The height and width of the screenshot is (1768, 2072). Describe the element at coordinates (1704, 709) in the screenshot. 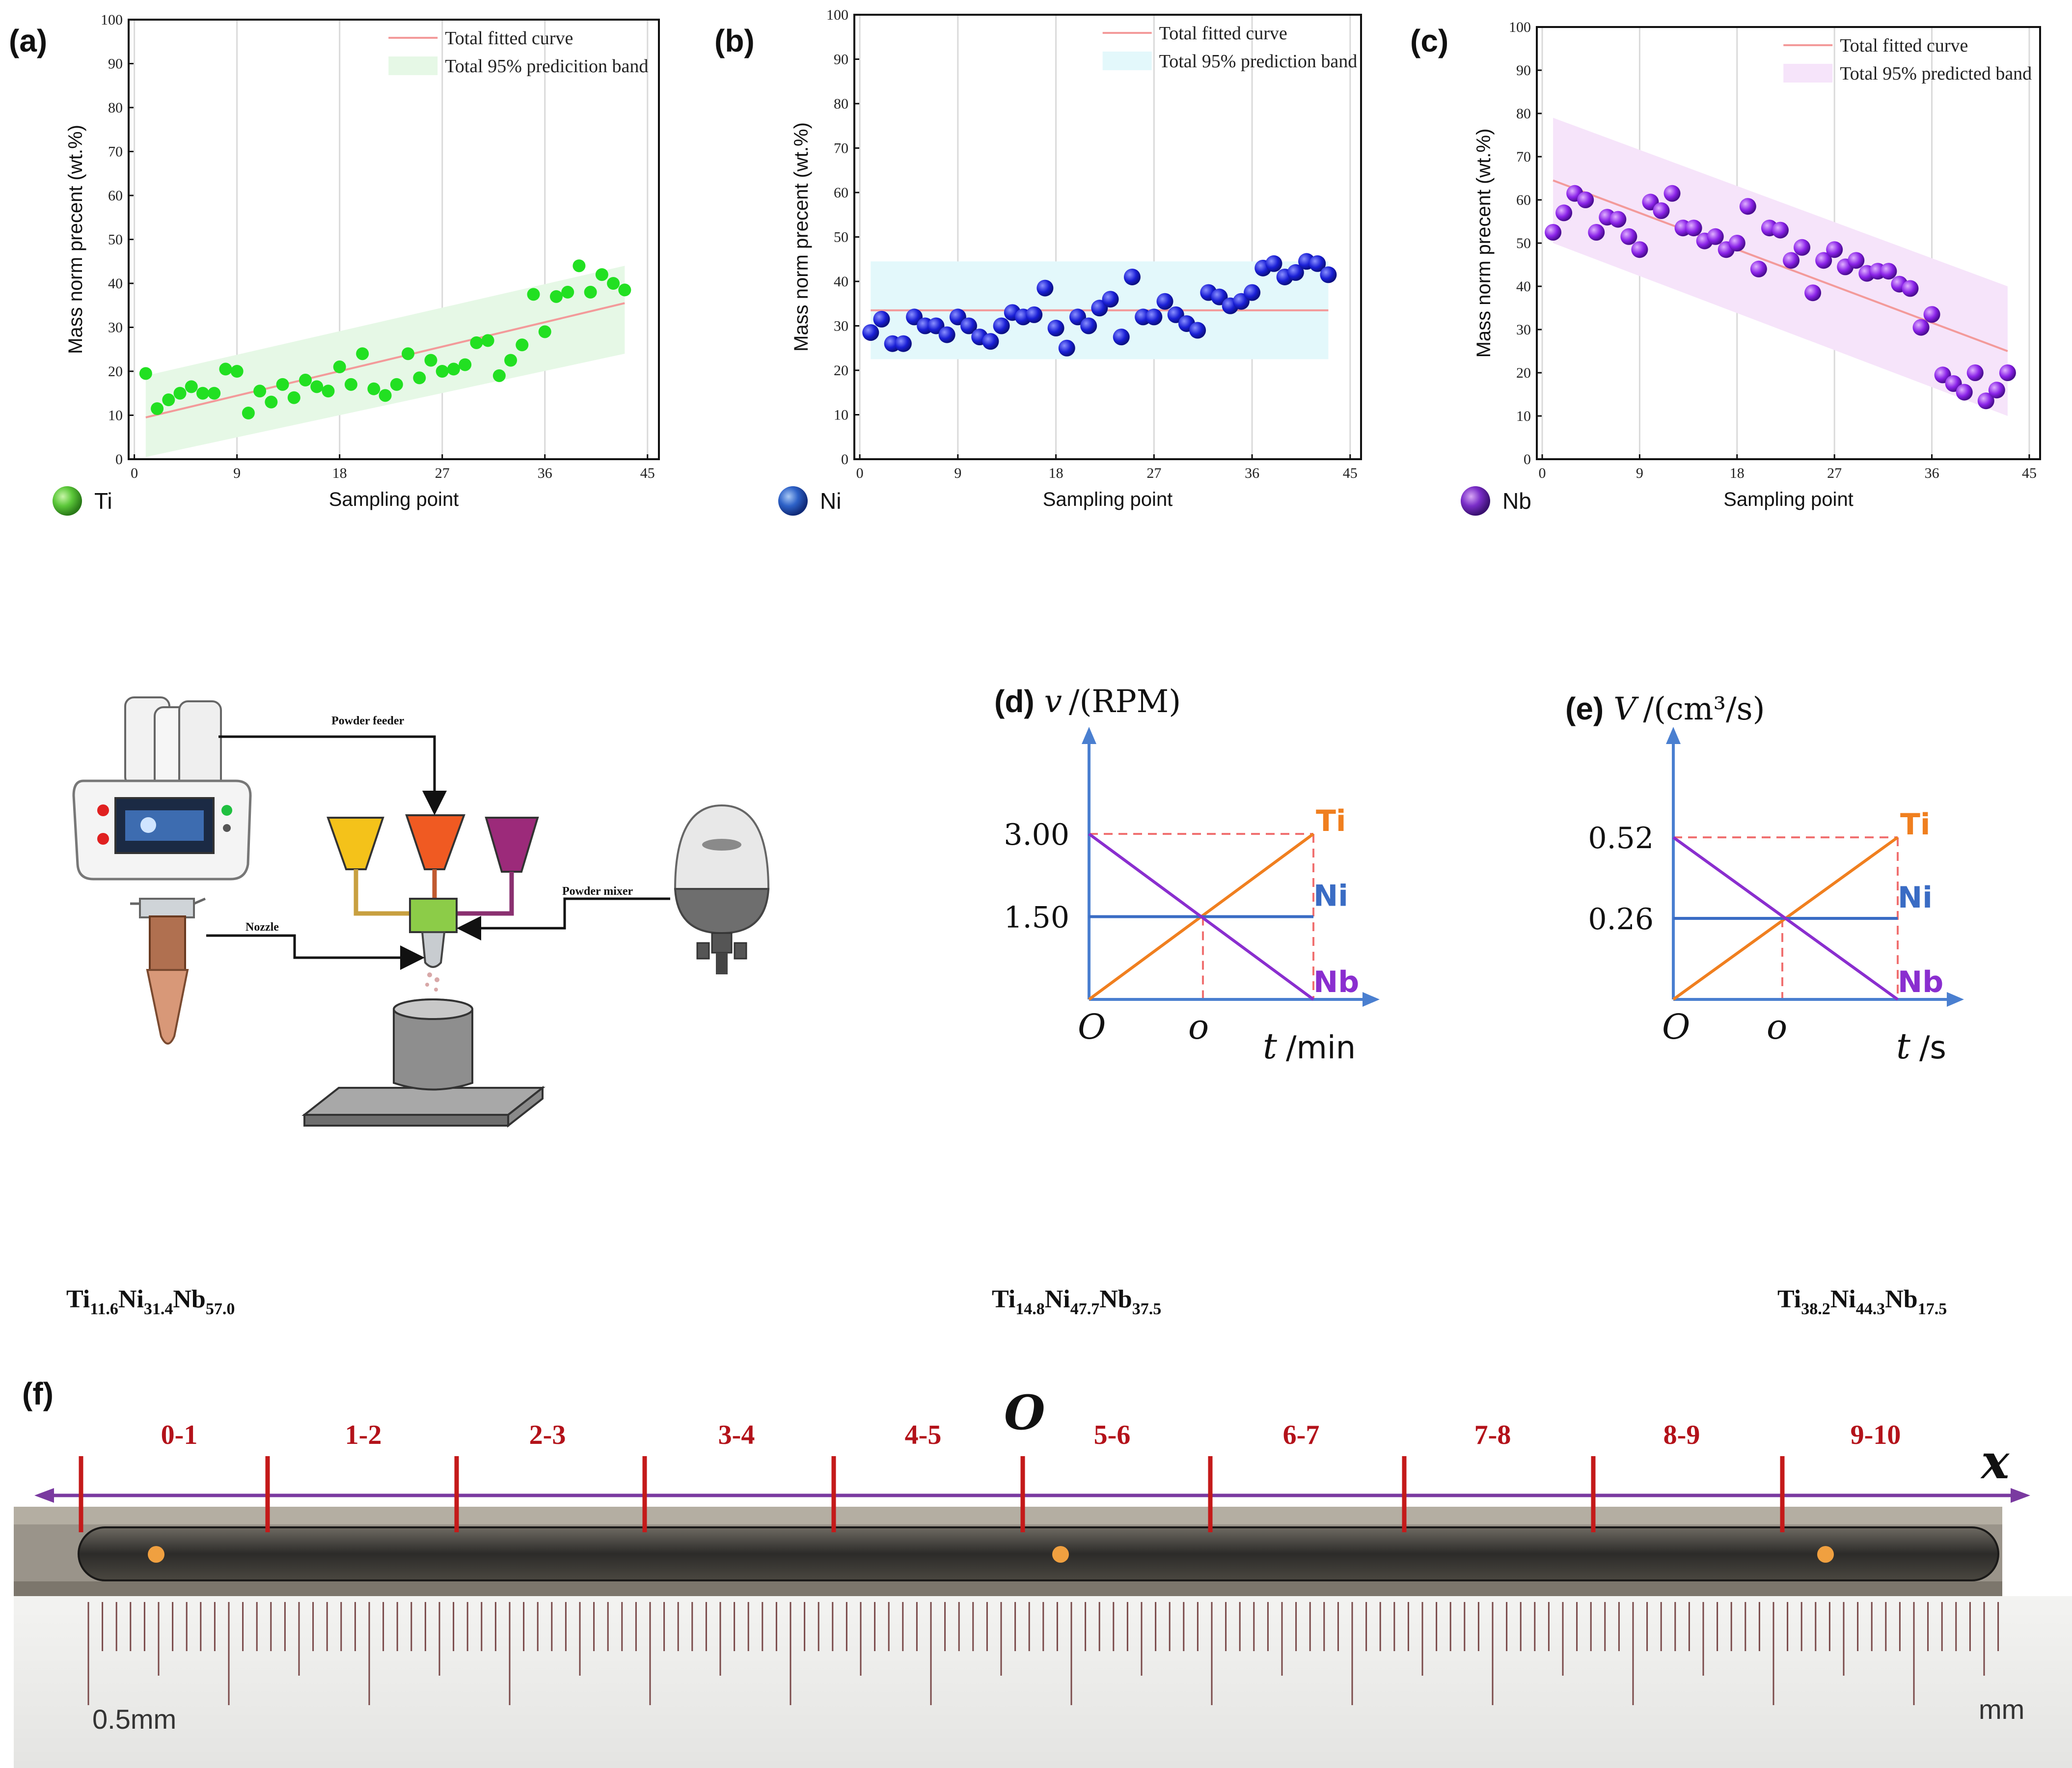

I see `title-unit: /(cm³/s)` at that location.